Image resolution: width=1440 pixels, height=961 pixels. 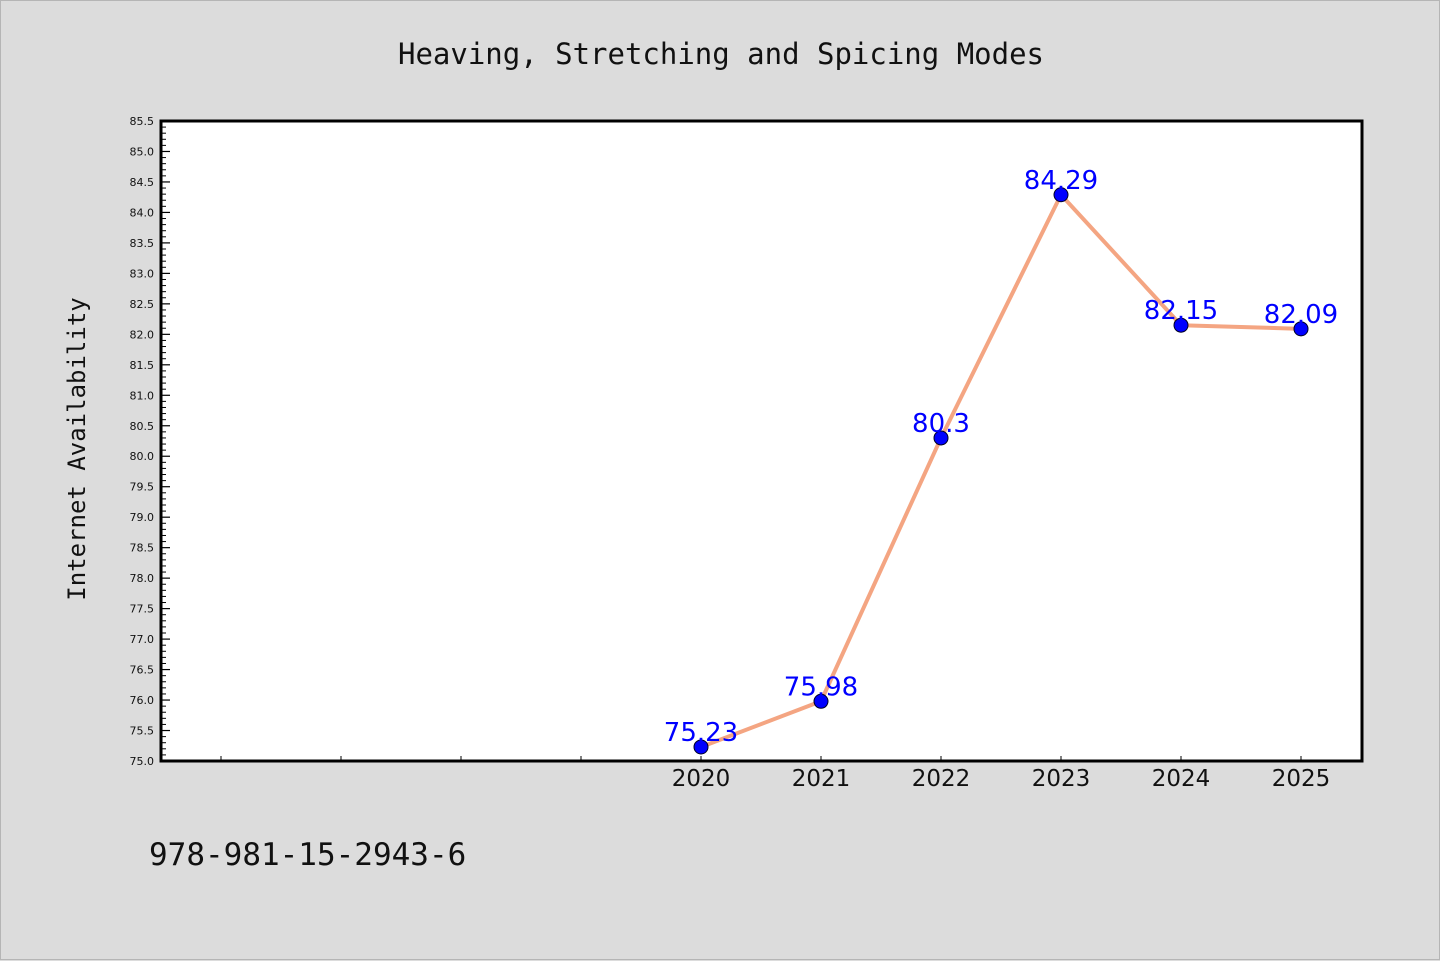 What do you see at coordinates (142, 365) in the screenshot?
I see `y-tick-label: 81.5` at bounding box center [142, 365].